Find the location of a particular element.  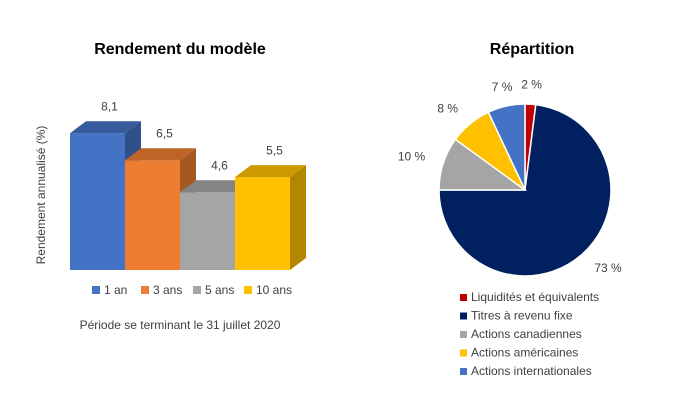

bar-title: Rendement du modèle is located at coordinates (180, 49).